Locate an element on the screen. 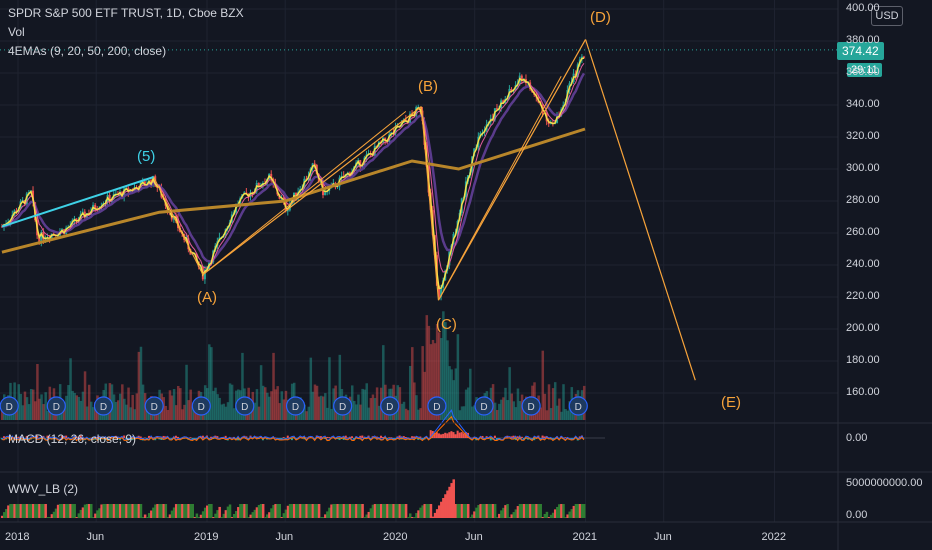 This screenshot has width=932, height=550. currency-button: USD is located at coordinates (887, 16).